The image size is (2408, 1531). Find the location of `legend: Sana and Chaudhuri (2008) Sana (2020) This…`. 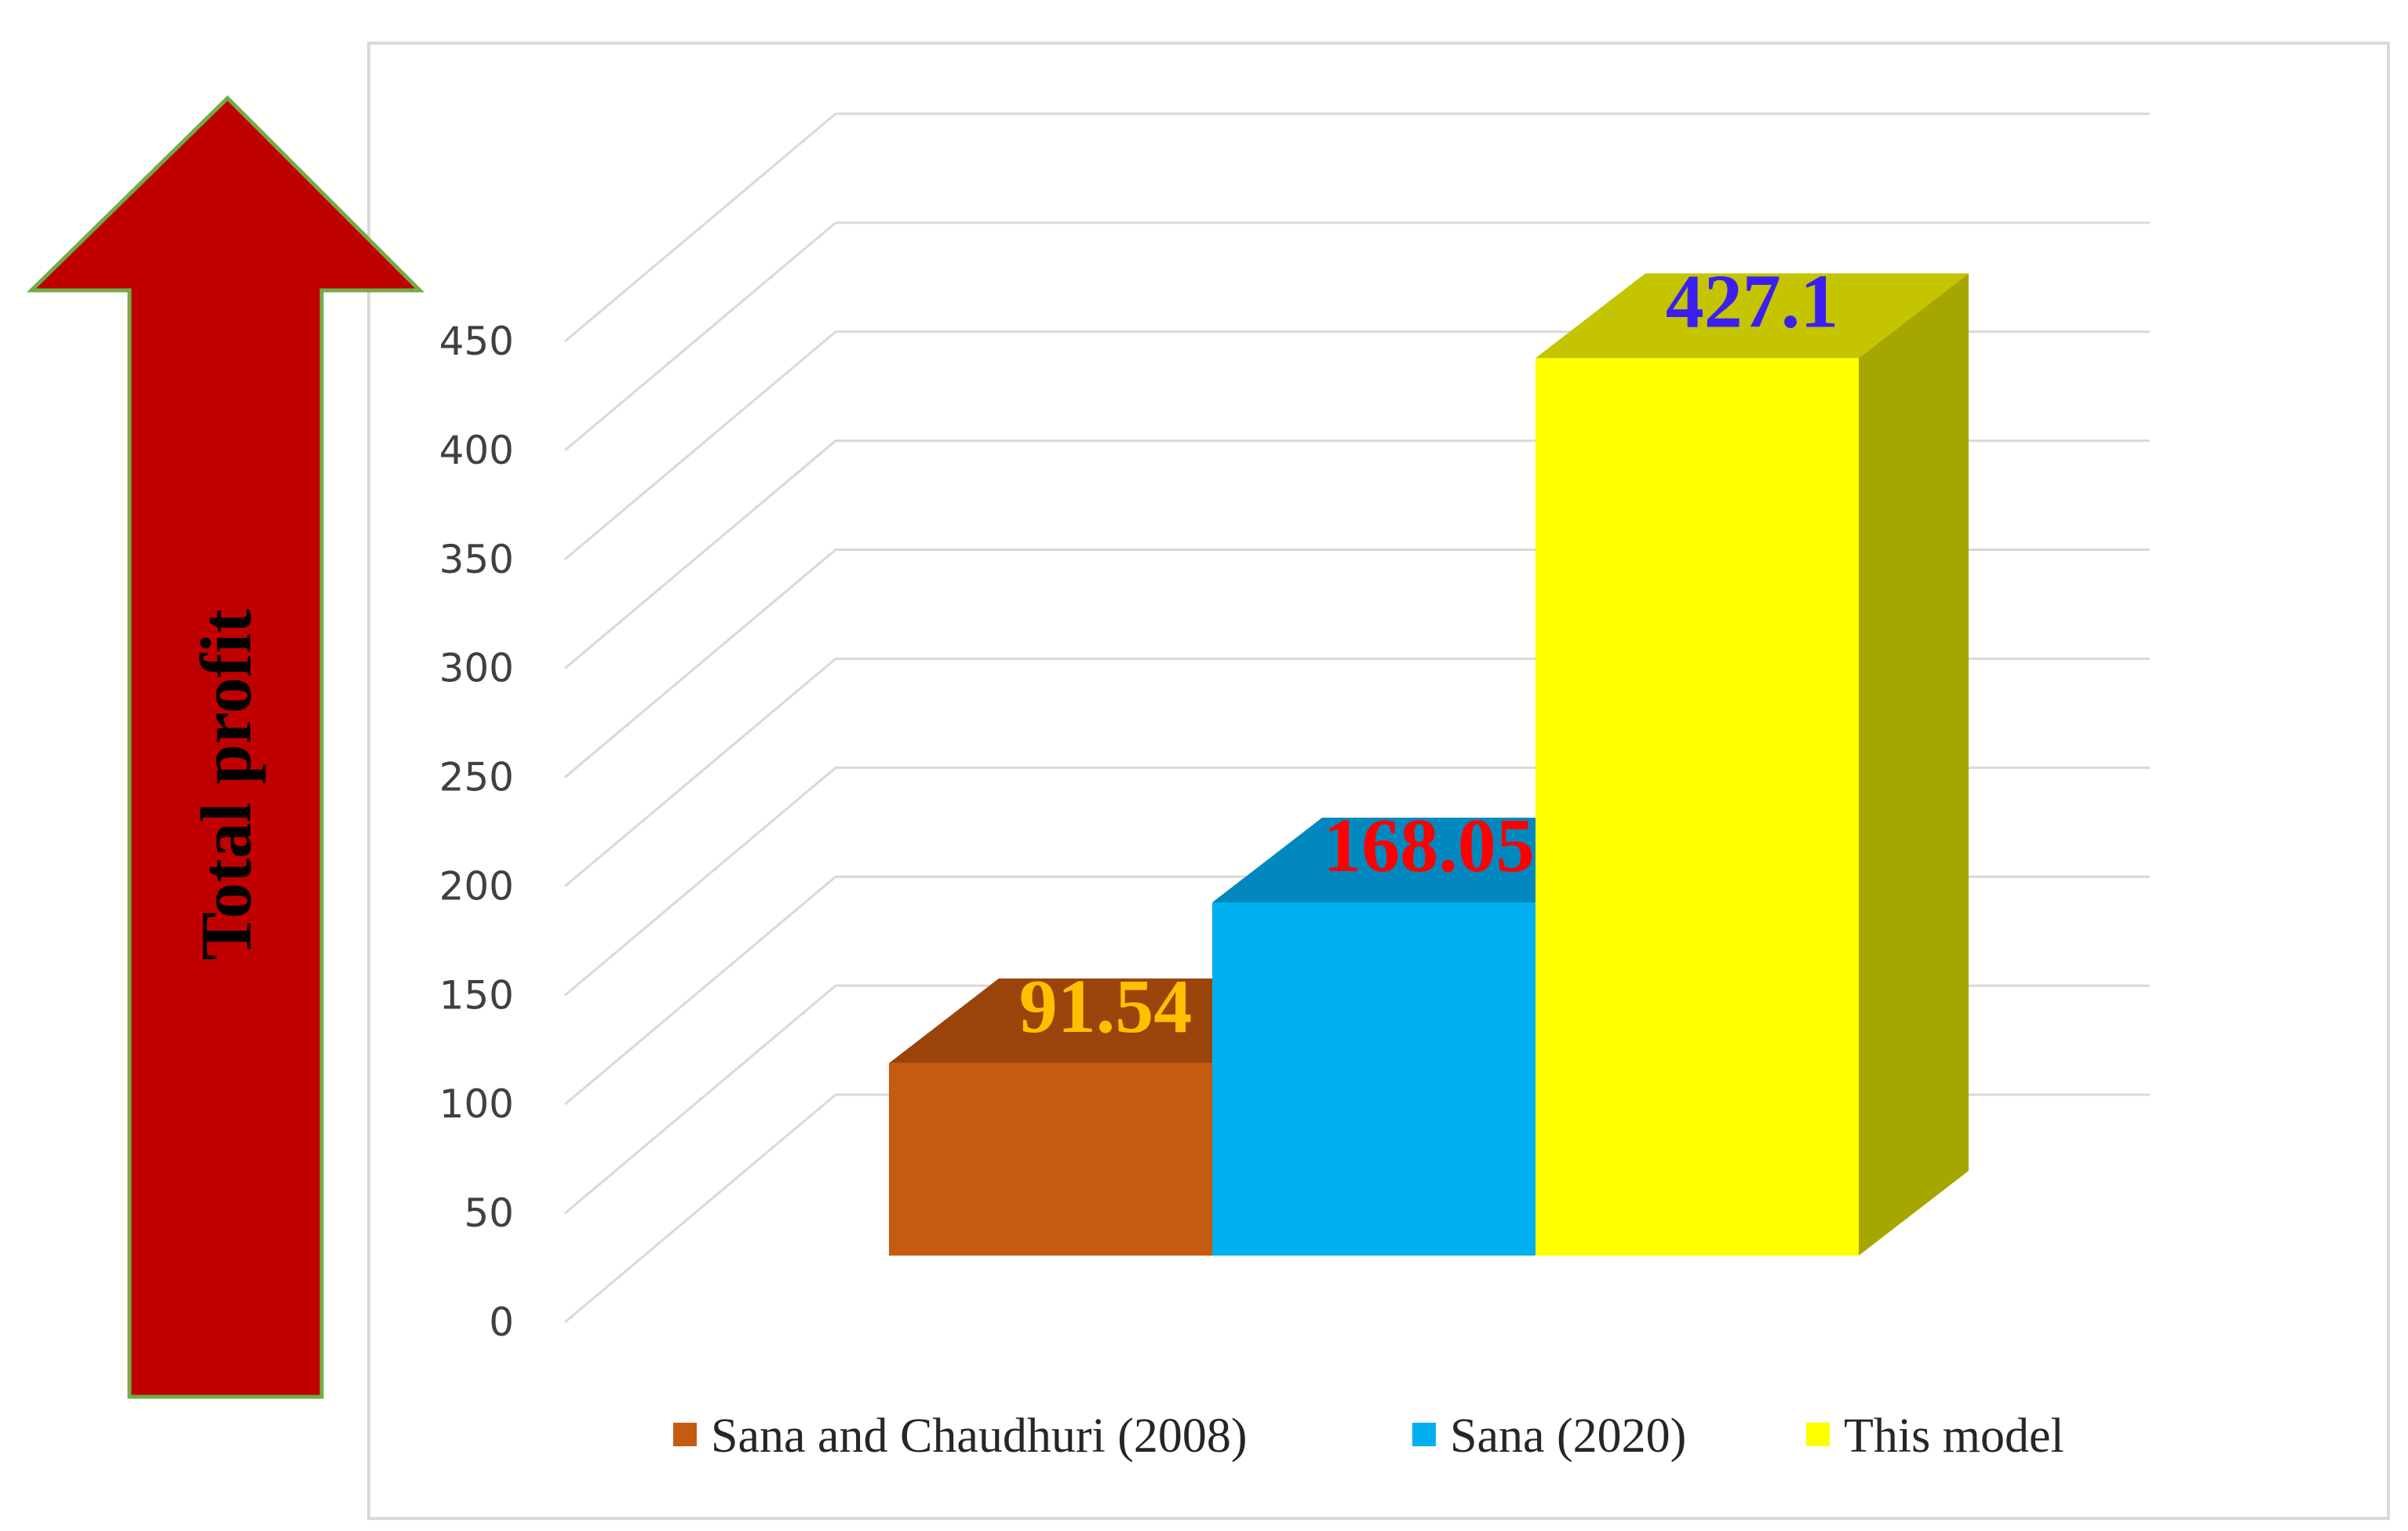

legend: Sana and Chaudhuri (2008) Sana (2020) This… is located at coordinates (1368, 1436).